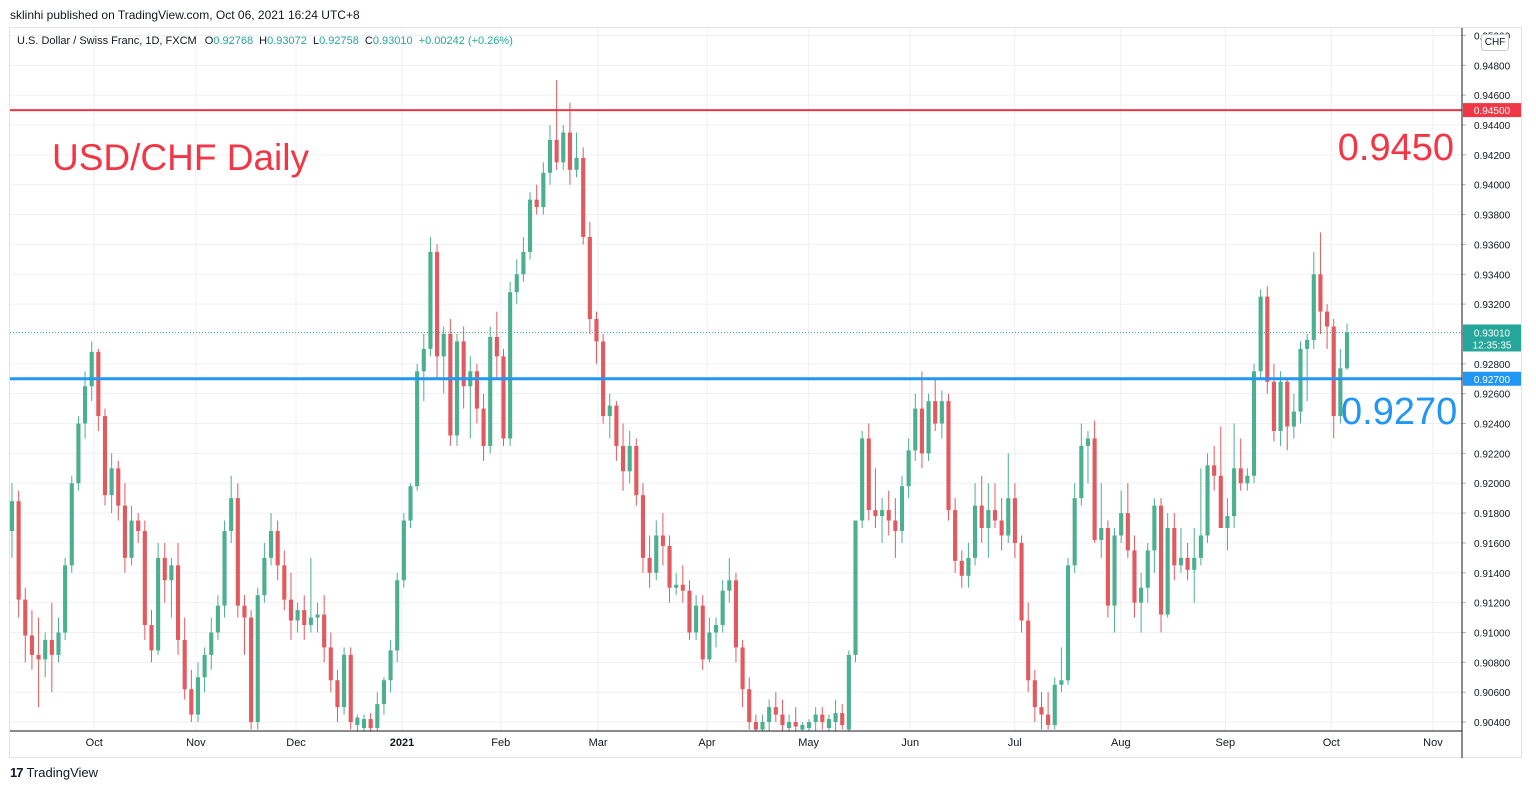 The height and width of the screenshot is (792, 1536). What do you see at coordinates (1492, 96) in the screenshot?
I see `y-tick-label: 0.94600` at bounding box center [1492, 96].